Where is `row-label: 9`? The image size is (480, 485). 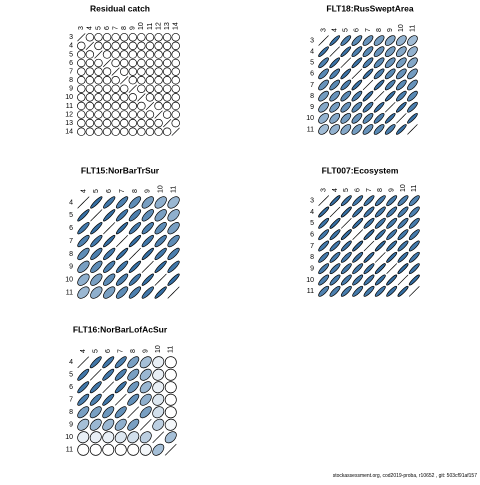
row-label: 9 is located at coordinates (312, 269).